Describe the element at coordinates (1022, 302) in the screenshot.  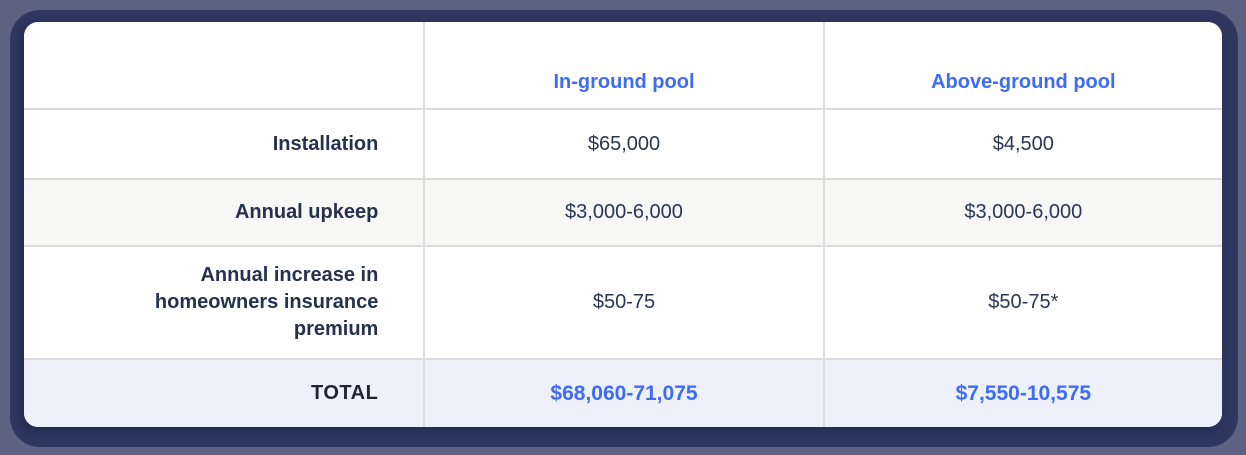
I see `insurance-above-ground-value: $50-75*` at that location.